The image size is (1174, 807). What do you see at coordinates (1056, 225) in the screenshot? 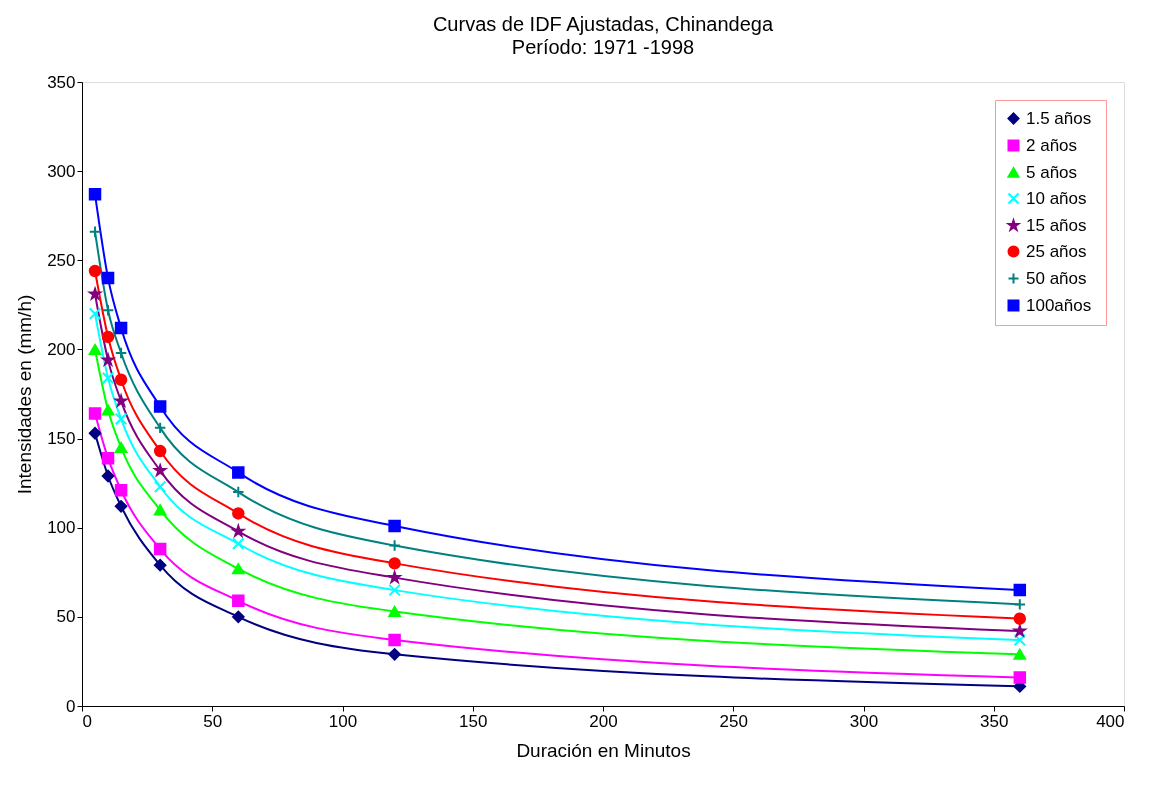
I see `legend-label: 15 años` at bounding box center [1056, 225].